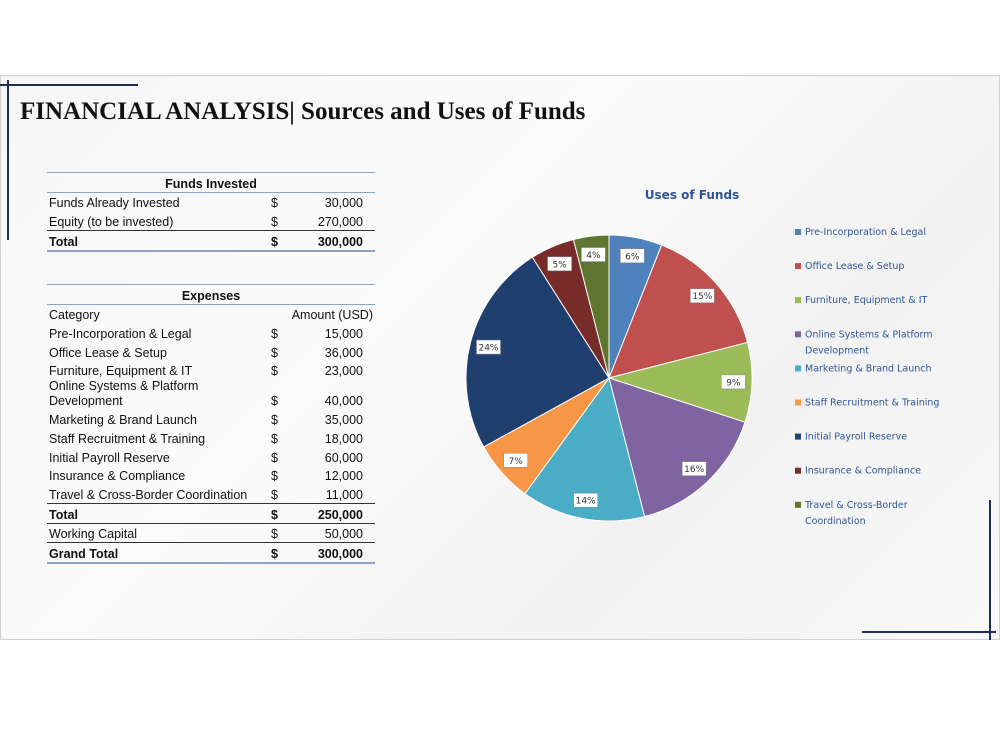 The height and width of the screenshot is (750, 1000). Describe the element at coordinates (868, 368) in the screenshot. I see `legend-label: Marketing & Brand Launch` at that location.